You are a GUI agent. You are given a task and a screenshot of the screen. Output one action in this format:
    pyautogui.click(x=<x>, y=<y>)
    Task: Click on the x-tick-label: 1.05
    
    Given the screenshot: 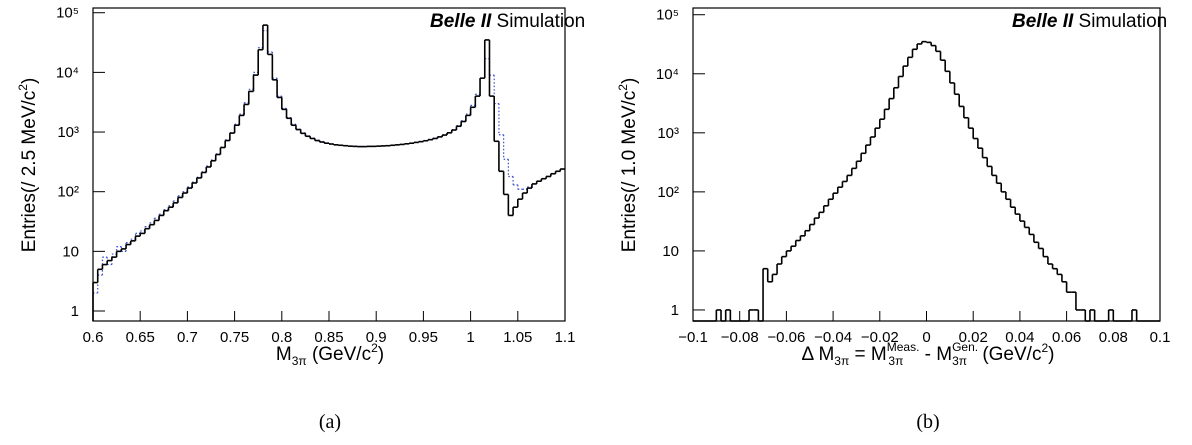 What is the action you would take?
    pyautogui.click(x=517, y=337)
    